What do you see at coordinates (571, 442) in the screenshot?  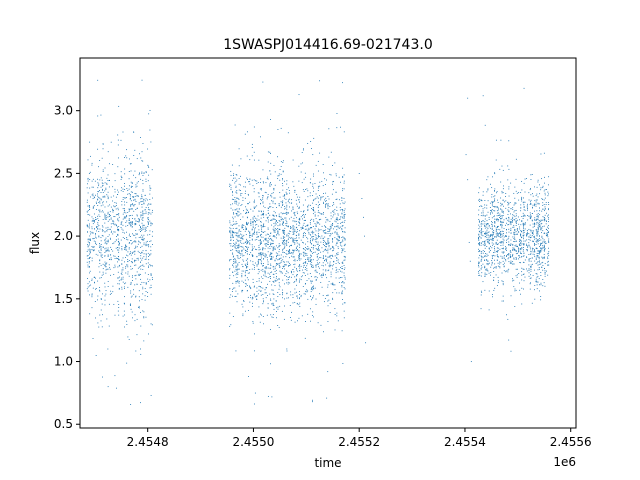 I see `x-tick-label: 2.4556` at bounding box center [571, 442].